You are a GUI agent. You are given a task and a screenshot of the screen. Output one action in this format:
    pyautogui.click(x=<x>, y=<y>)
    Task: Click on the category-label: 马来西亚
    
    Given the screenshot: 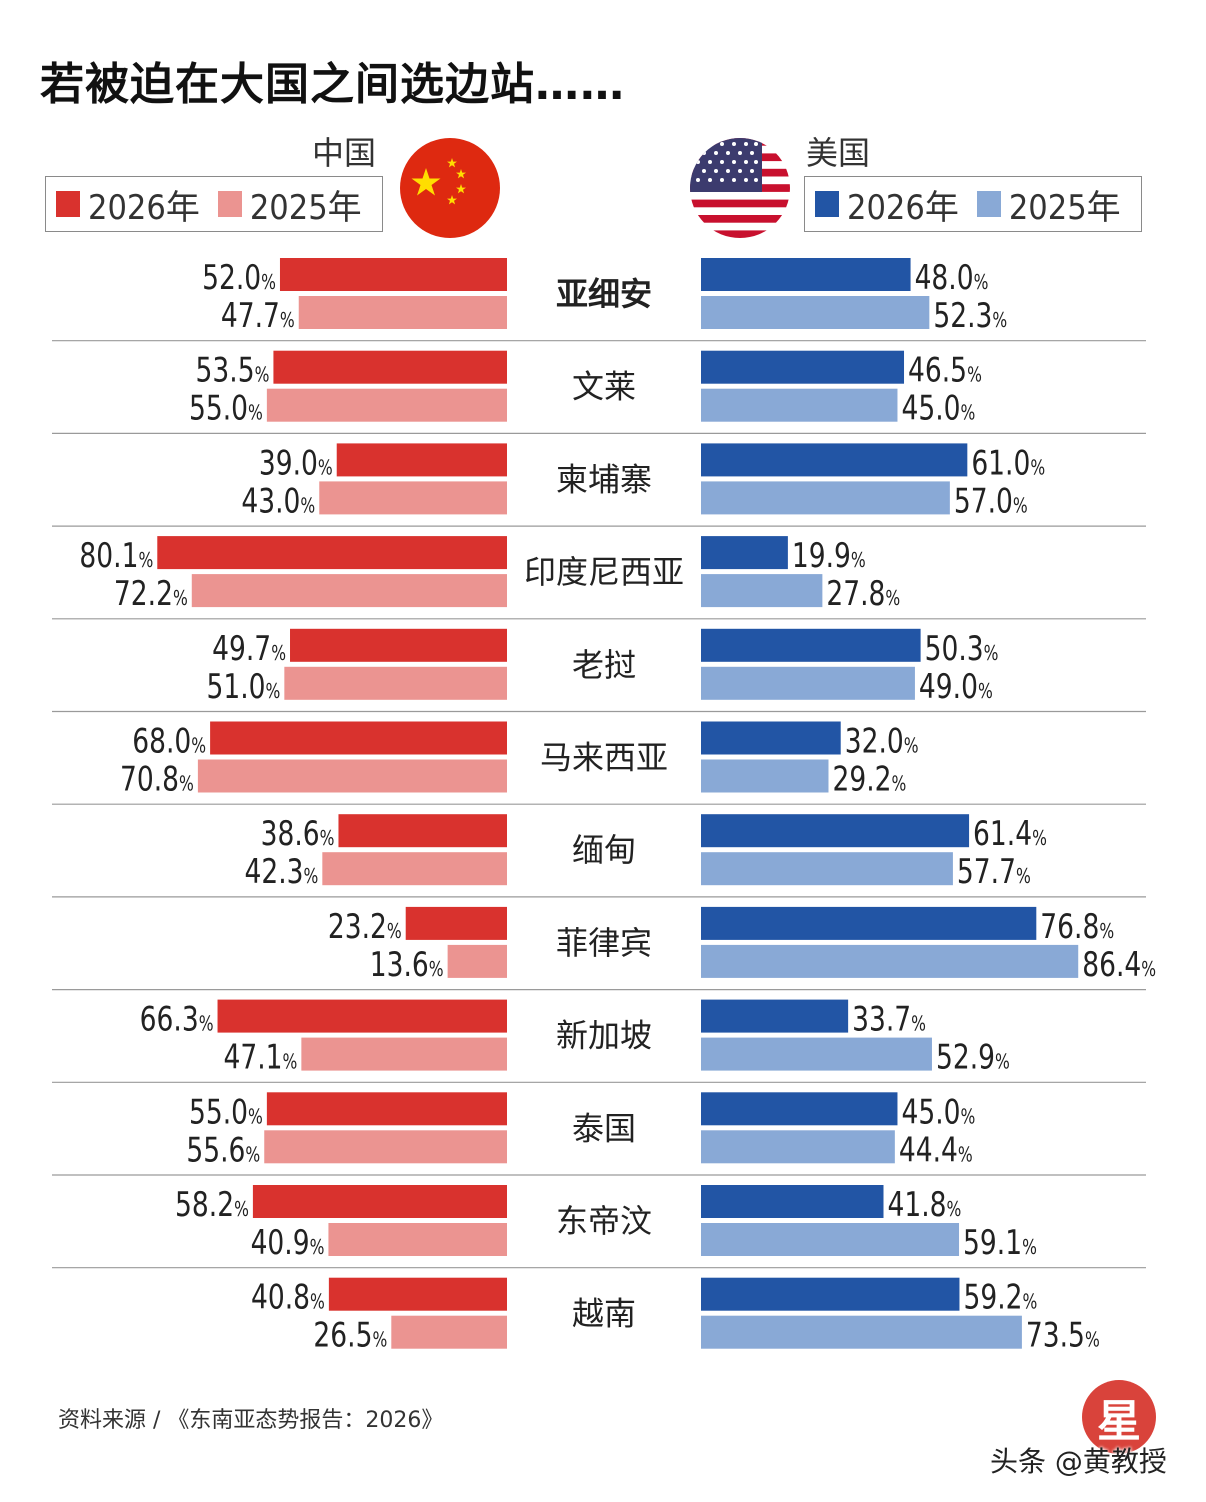 What is the action you would take?
    pyautogui.click(x=604, y=758)
    